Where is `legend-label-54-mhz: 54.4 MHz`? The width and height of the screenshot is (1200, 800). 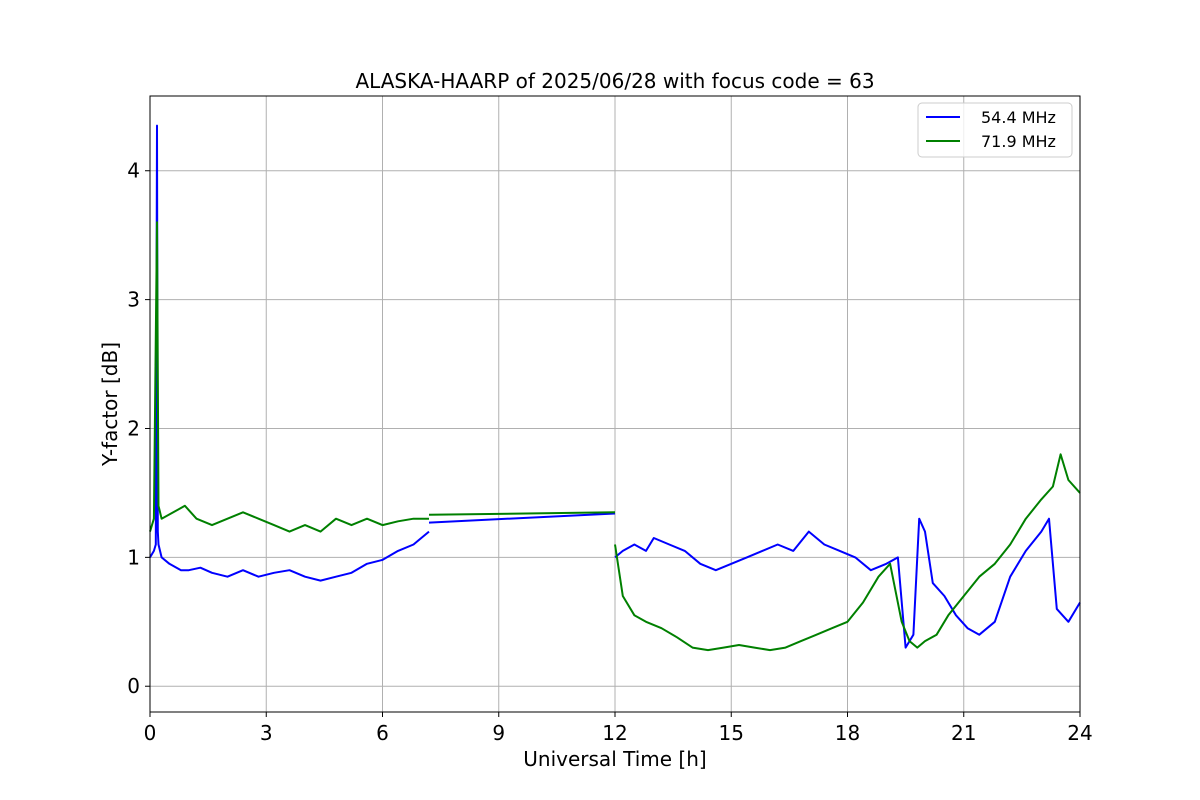 legend-label-54-mhz: 54.4 MHz is located at coordinates (1018, 117).